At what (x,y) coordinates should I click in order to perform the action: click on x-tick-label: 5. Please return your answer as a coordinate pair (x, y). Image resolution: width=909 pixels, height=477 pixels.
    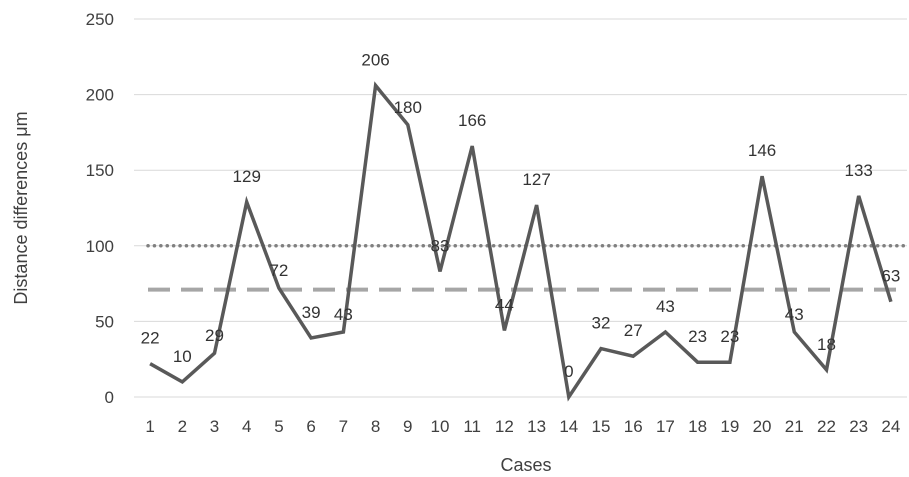
    Looking at the image, I should click on (278, 426).